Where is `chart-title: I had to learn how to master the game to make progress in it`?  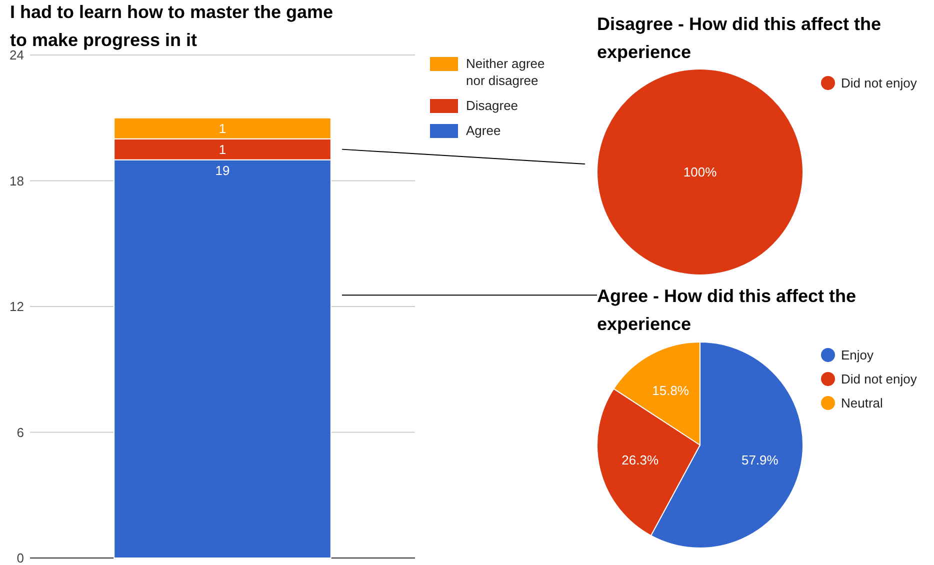 chart-title: I had to learn how to master the game to make progress in it is located at coordinates (172, 26).